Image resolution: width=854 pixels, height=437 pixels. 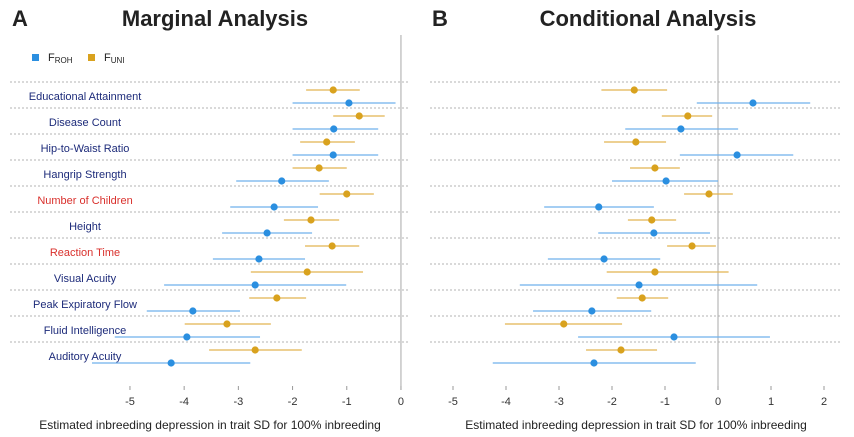 What do you see at coordinates (85, 227) in the screenshot?
I see `category-label: Height` at bounding box center [85, 227].